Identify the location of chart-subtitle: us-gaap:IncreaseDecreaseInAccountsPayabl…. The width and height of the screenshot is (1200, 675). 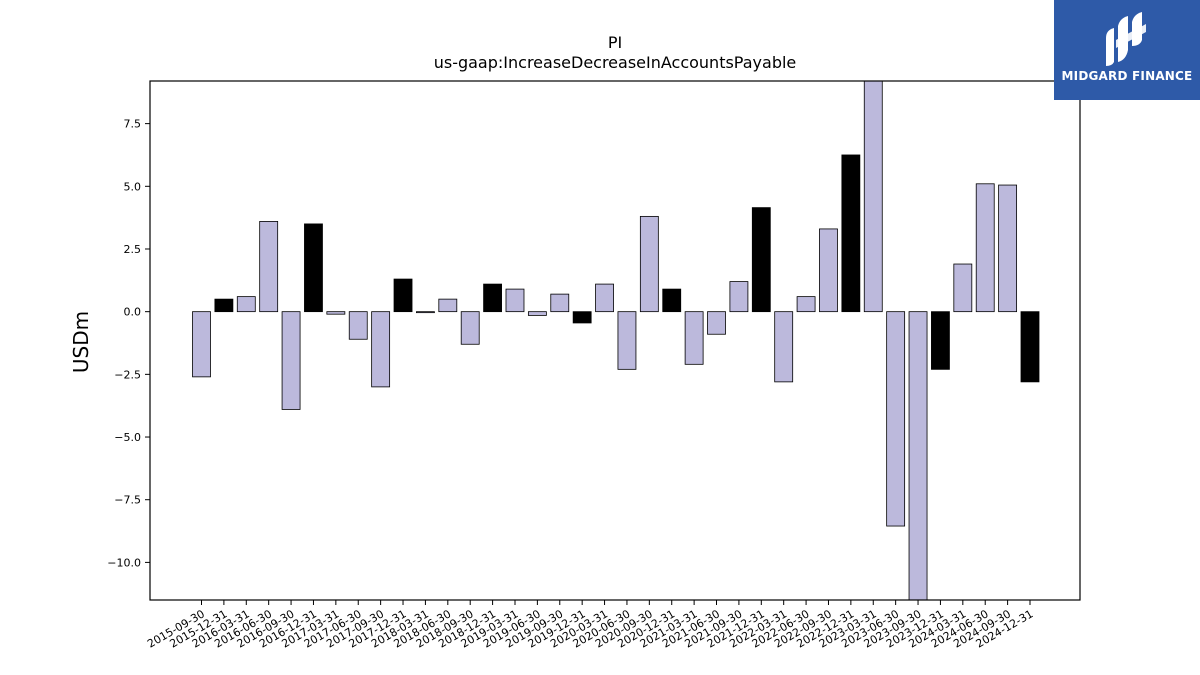
(615, 62).